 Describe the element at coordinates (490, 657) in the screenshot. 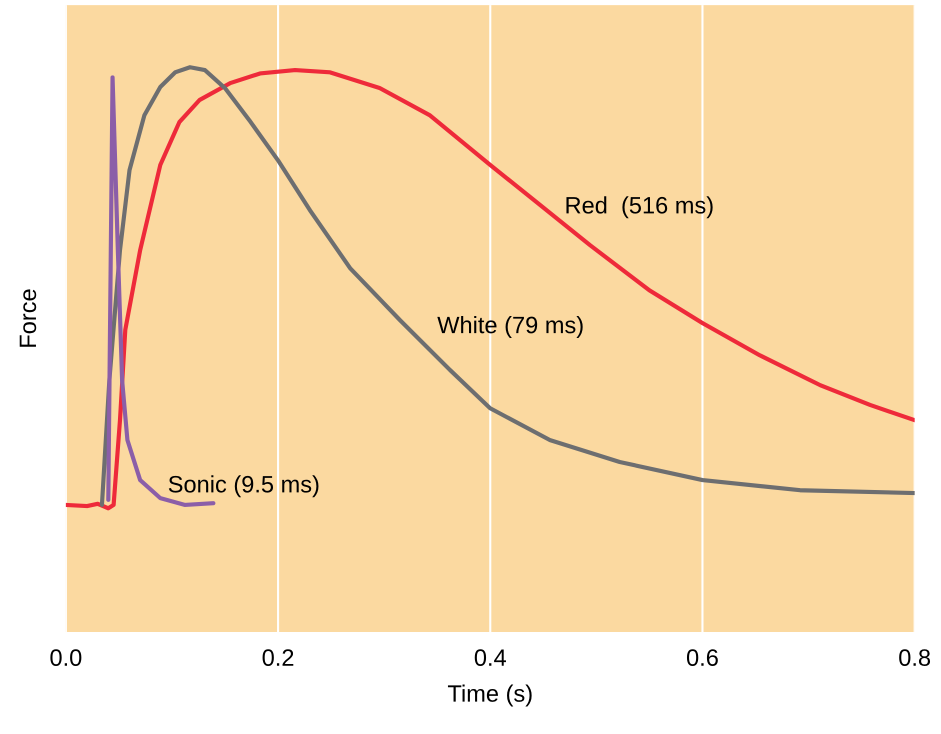

I see `x-tick-label: 0.4` at that location.